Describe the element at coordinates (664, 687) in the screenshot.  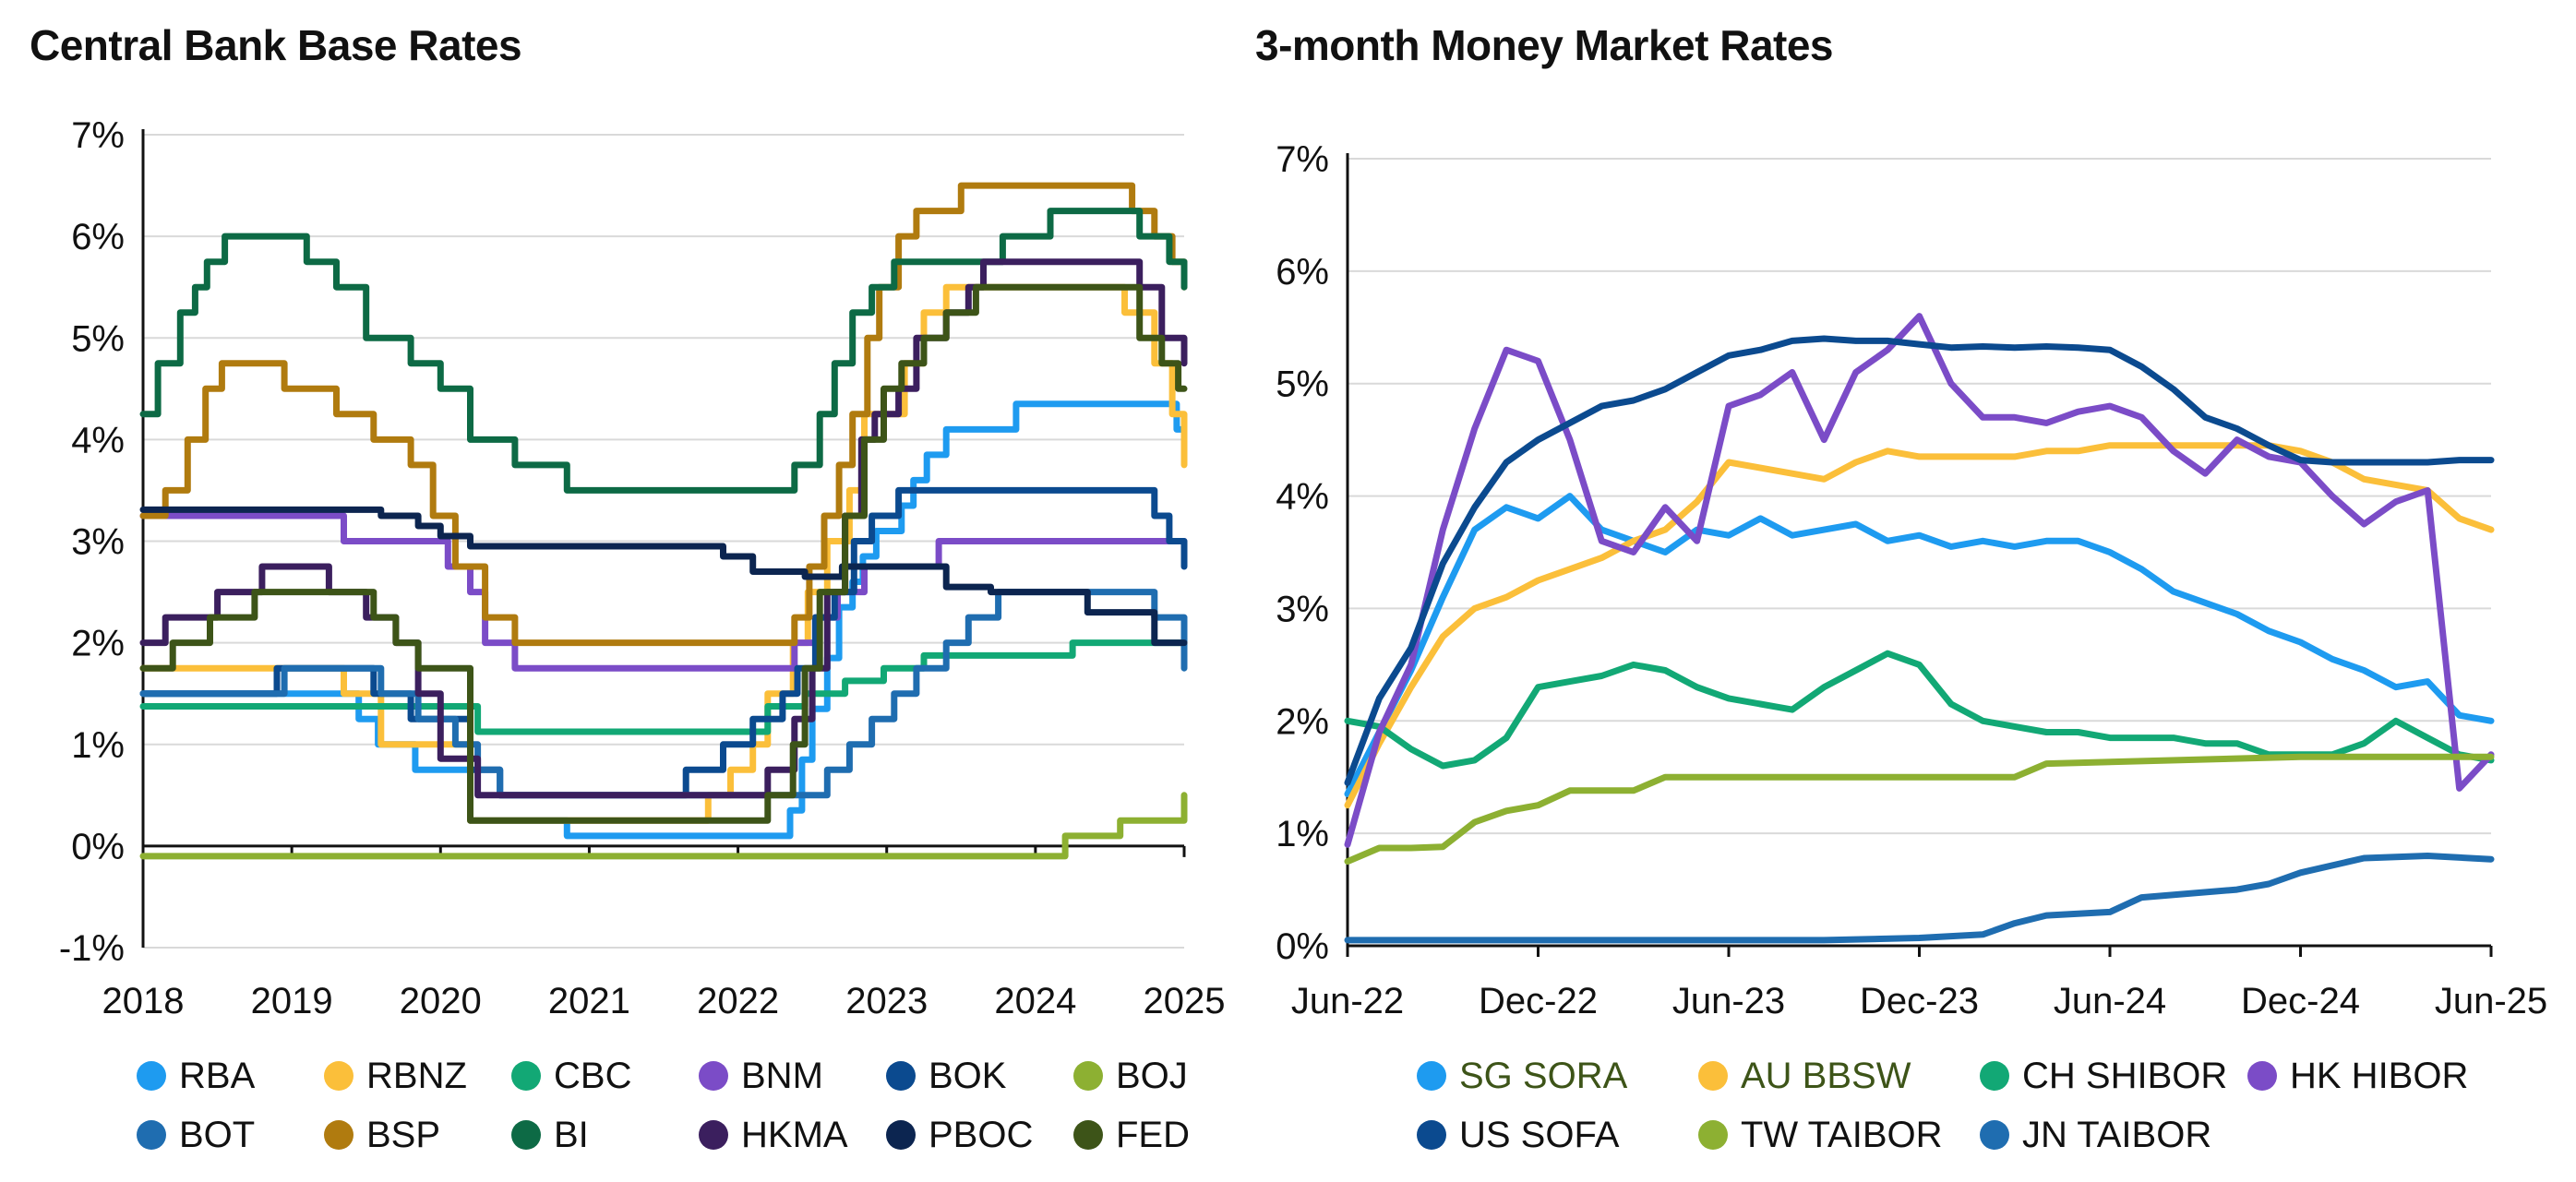
I see `series-line-cbc` at that location.